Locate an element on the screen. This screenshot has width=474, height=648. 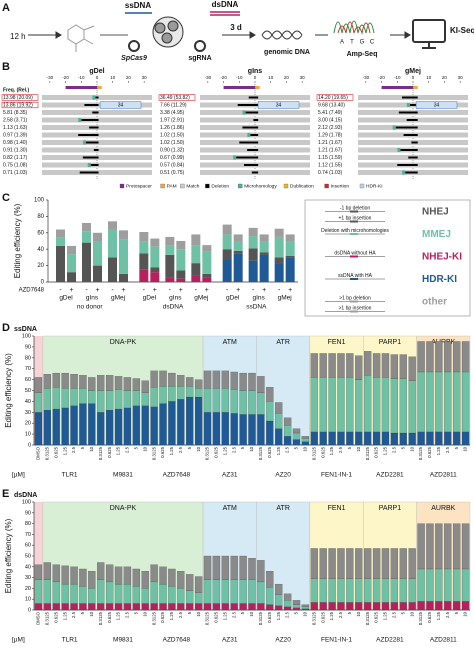
x-tick-label: - is located at coordinates (253, 290).